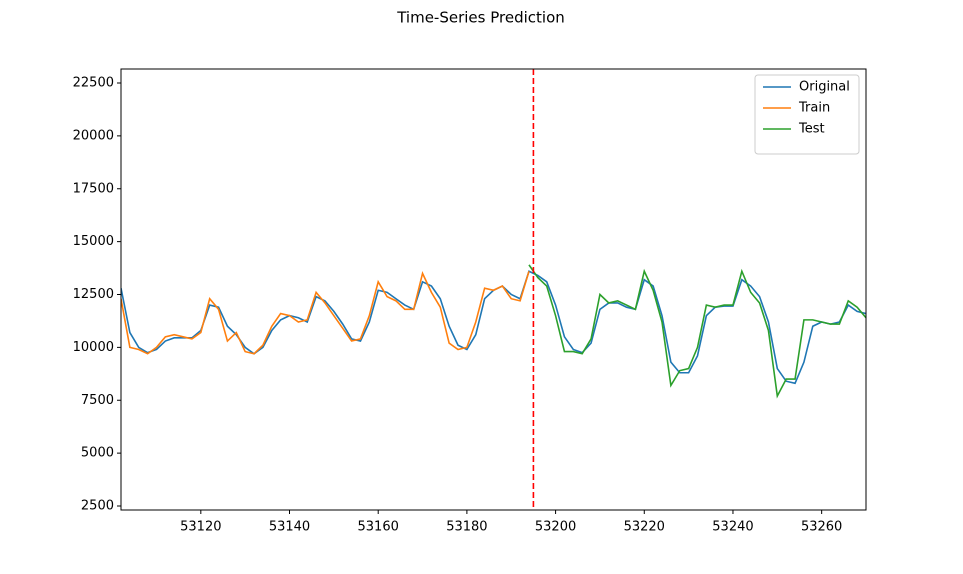 Image resolution: width=963 pixels, height=574 pixels. What do you see at coordinates (97, 400) in the screenshot?
I see `y-tick-label: 7500` at bounding box center [97, 400].